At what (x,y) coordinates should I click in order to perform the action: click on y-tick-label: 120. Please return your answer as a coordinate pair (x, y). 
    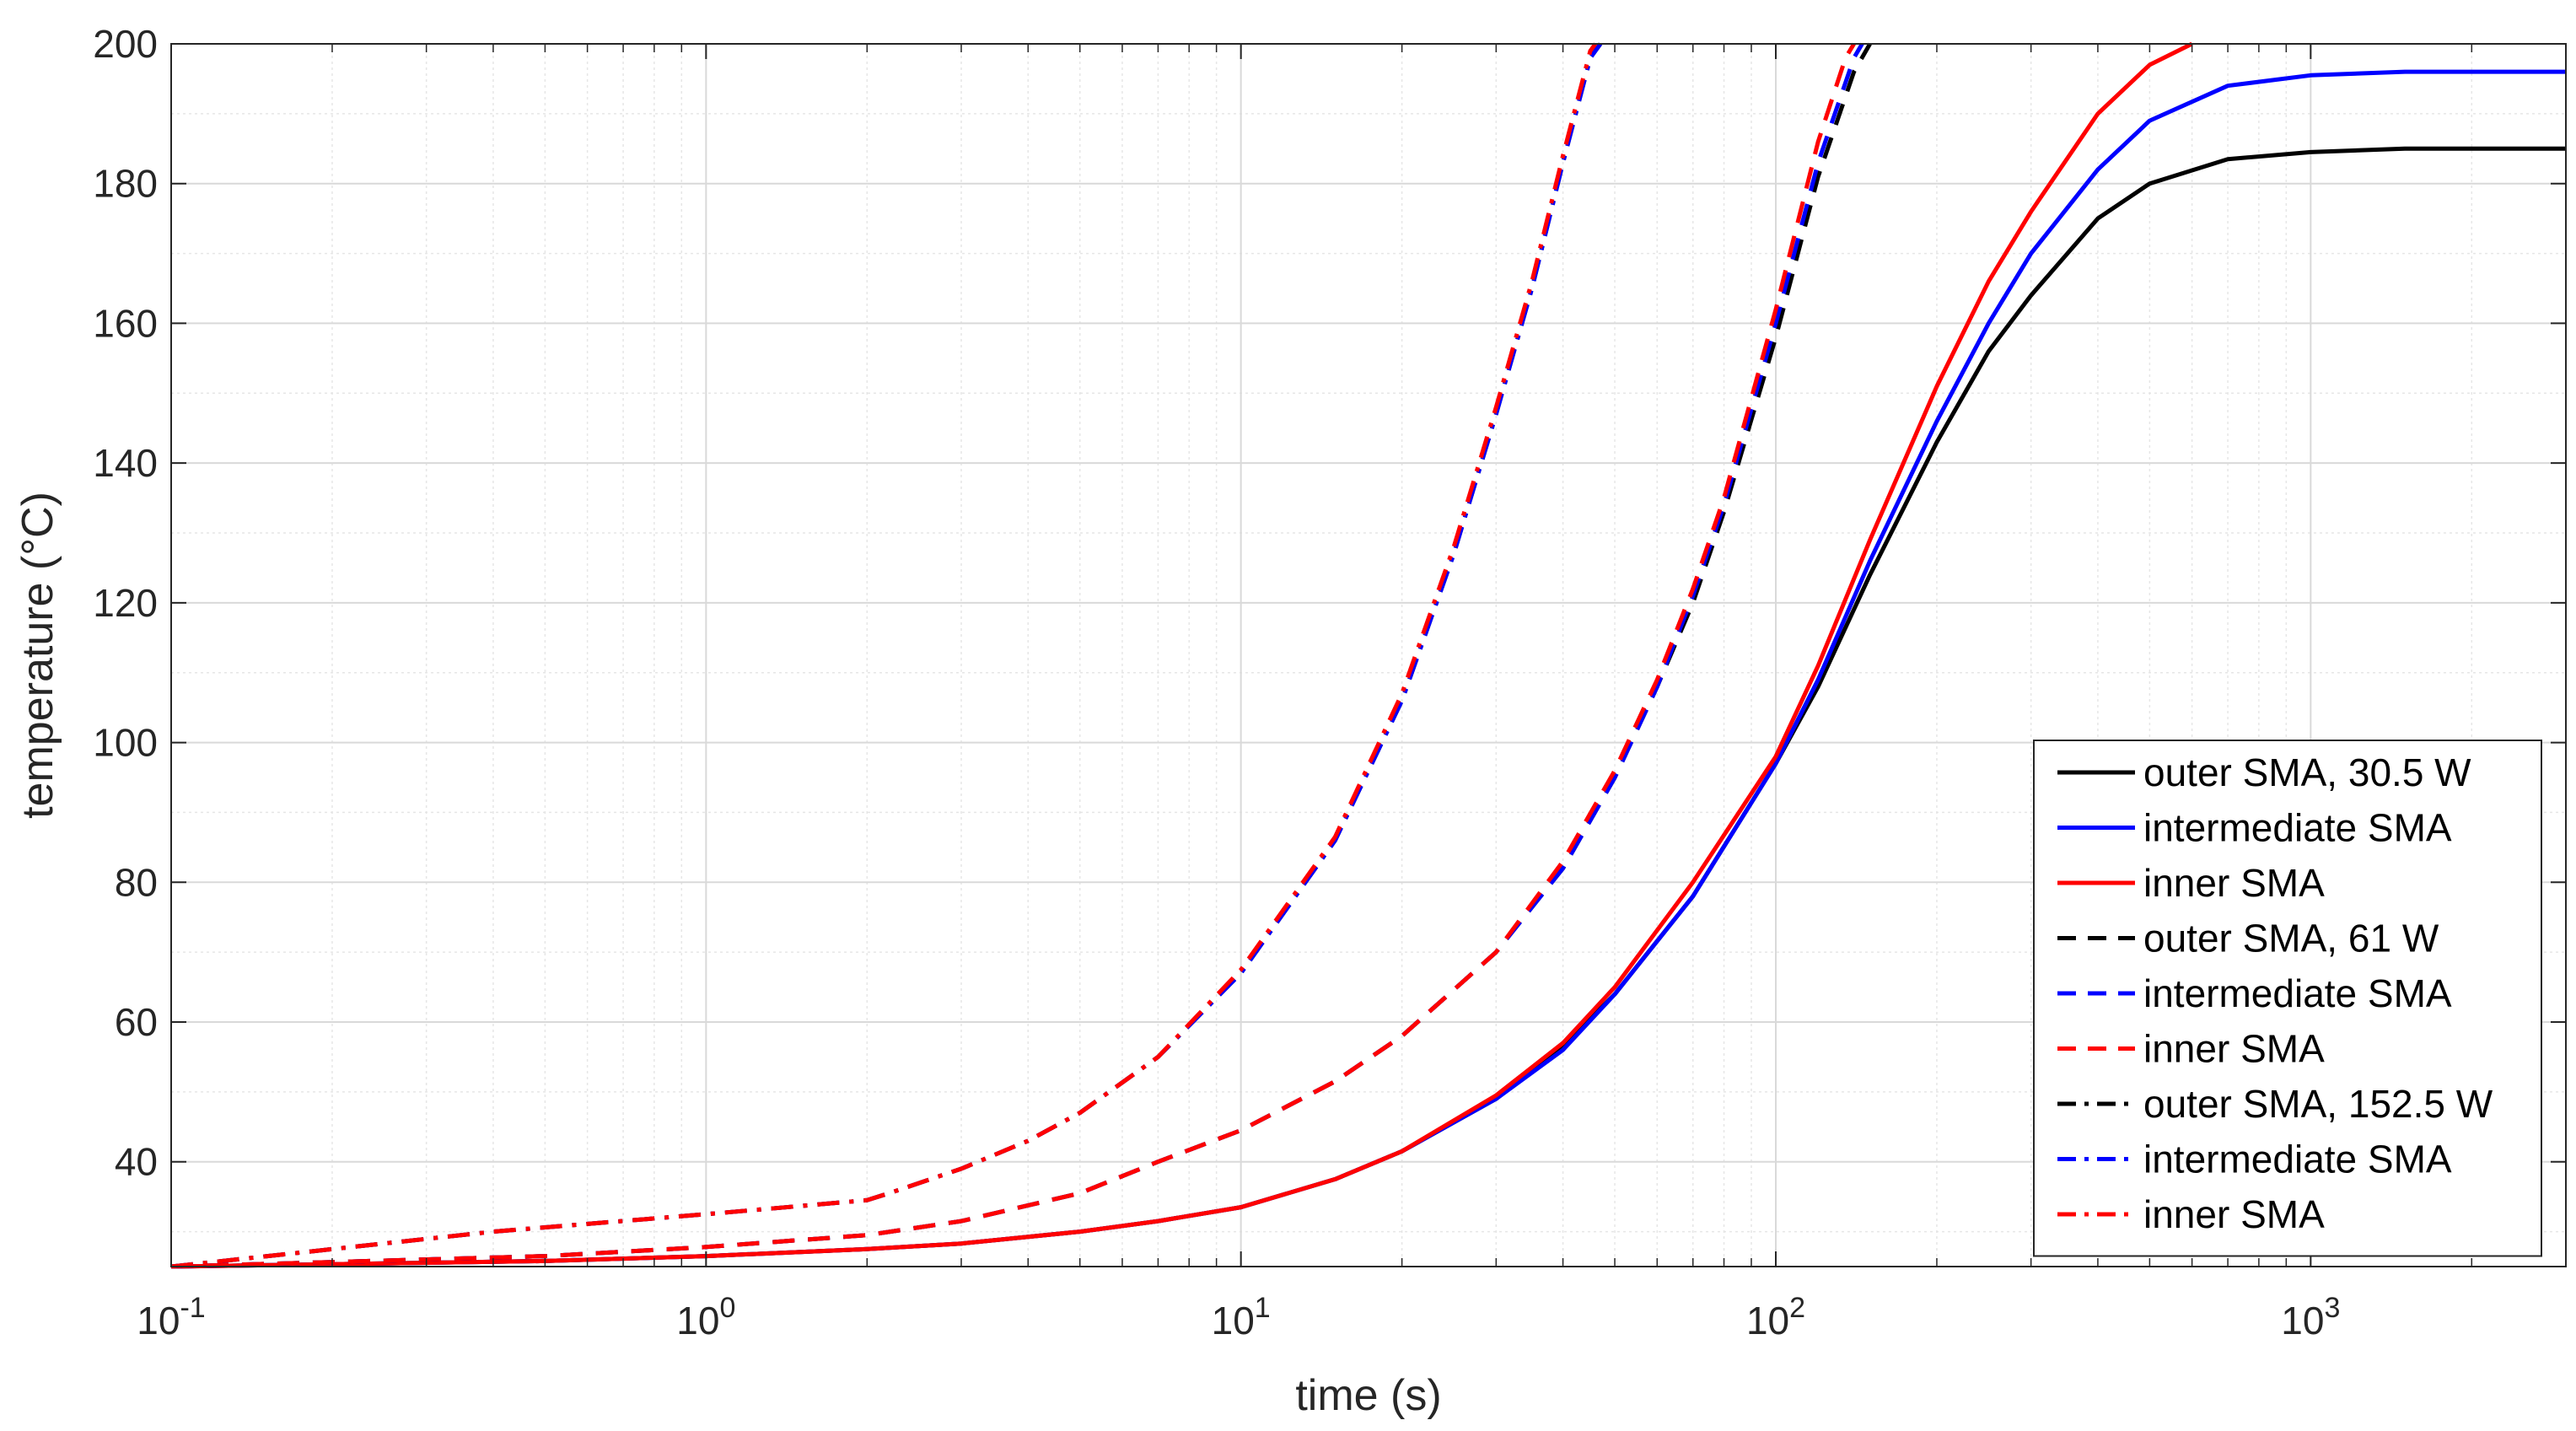
    Looking at the image, I should click on (125, 603).